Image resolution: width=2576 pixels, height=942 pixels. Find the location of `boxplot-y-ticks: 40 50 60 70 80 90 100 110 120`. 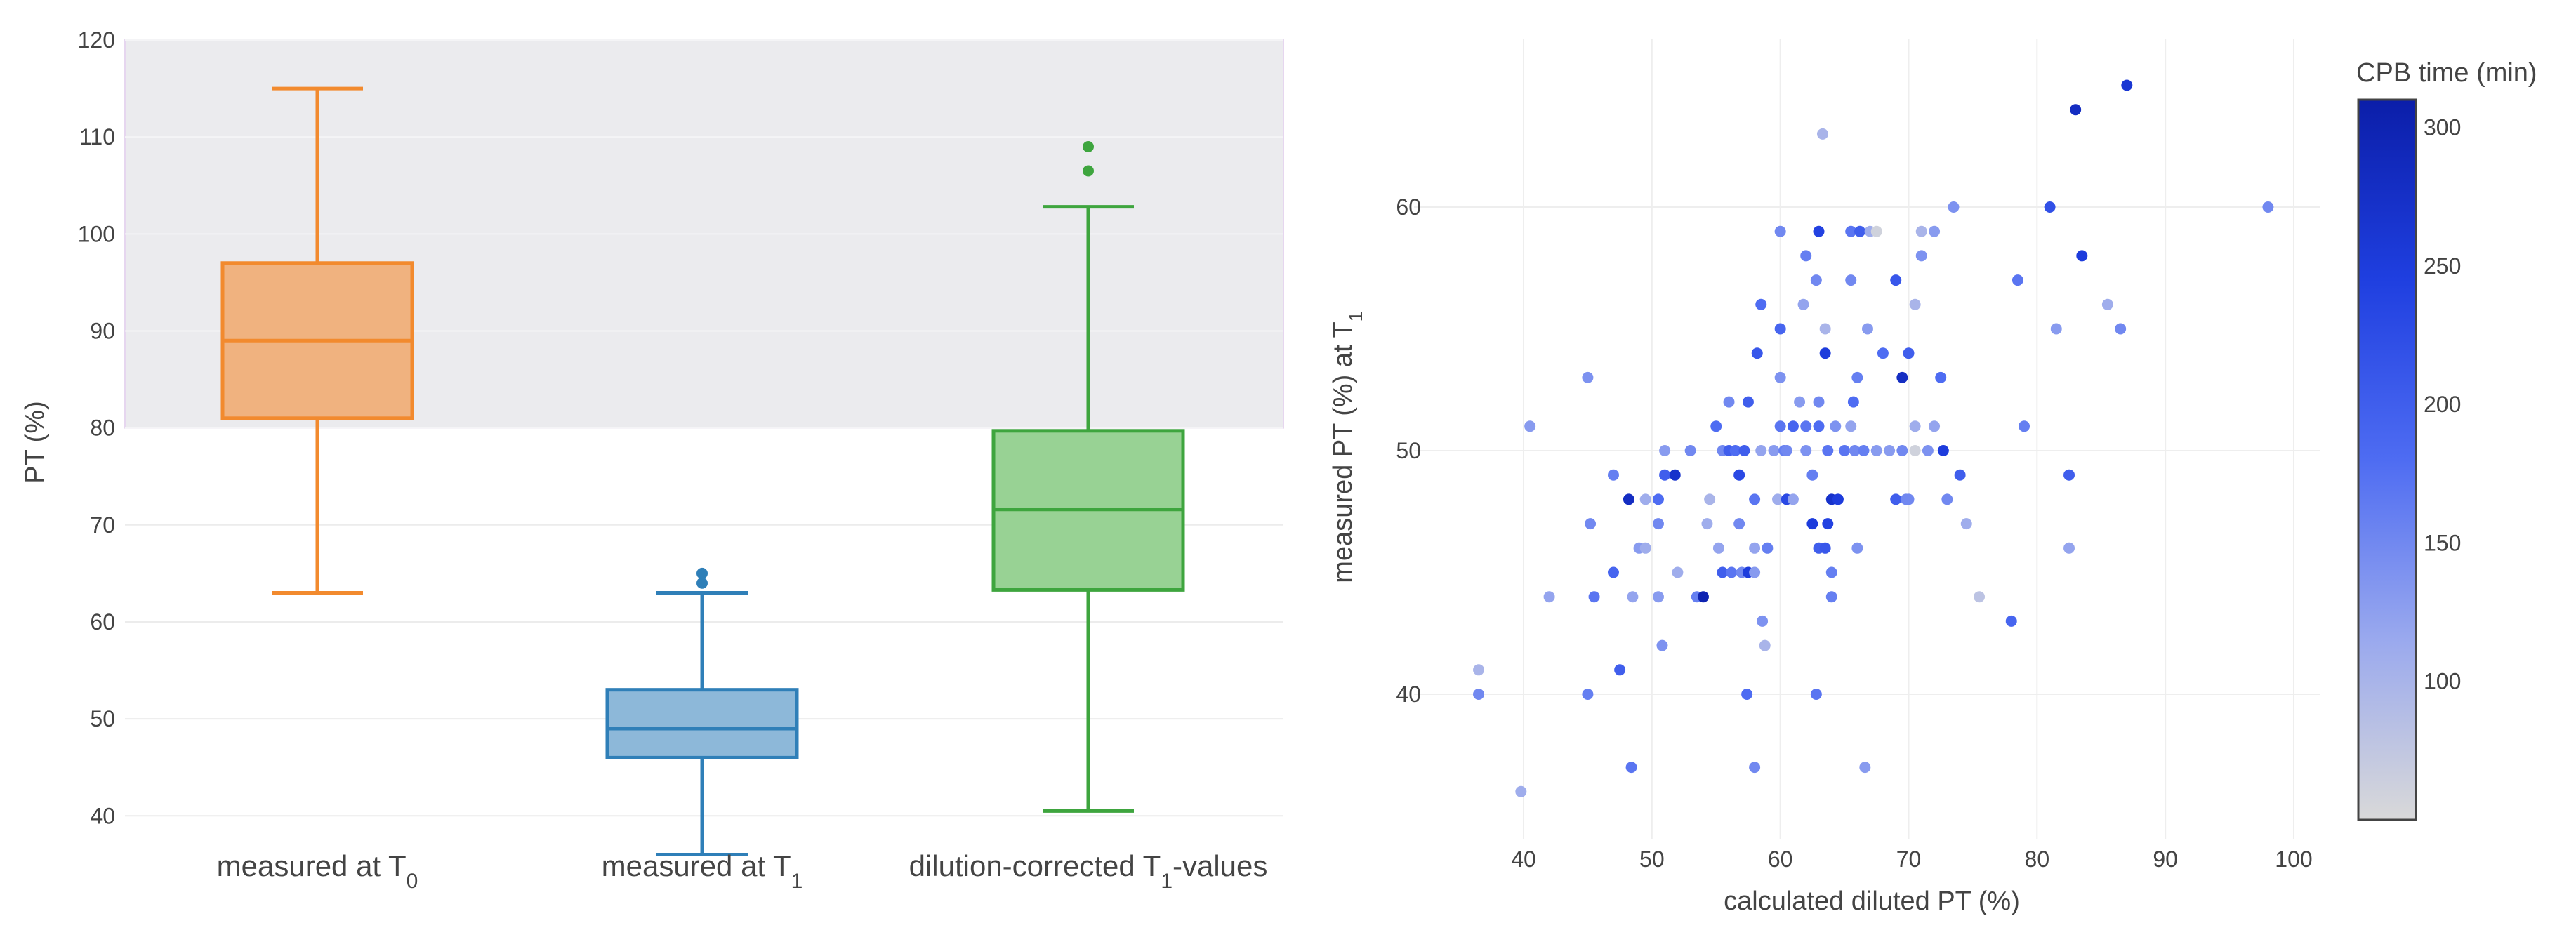

boxplot-y-ticks: 40 50 60 70 80 90 100 110 120 is located at coordinates (96, 427).